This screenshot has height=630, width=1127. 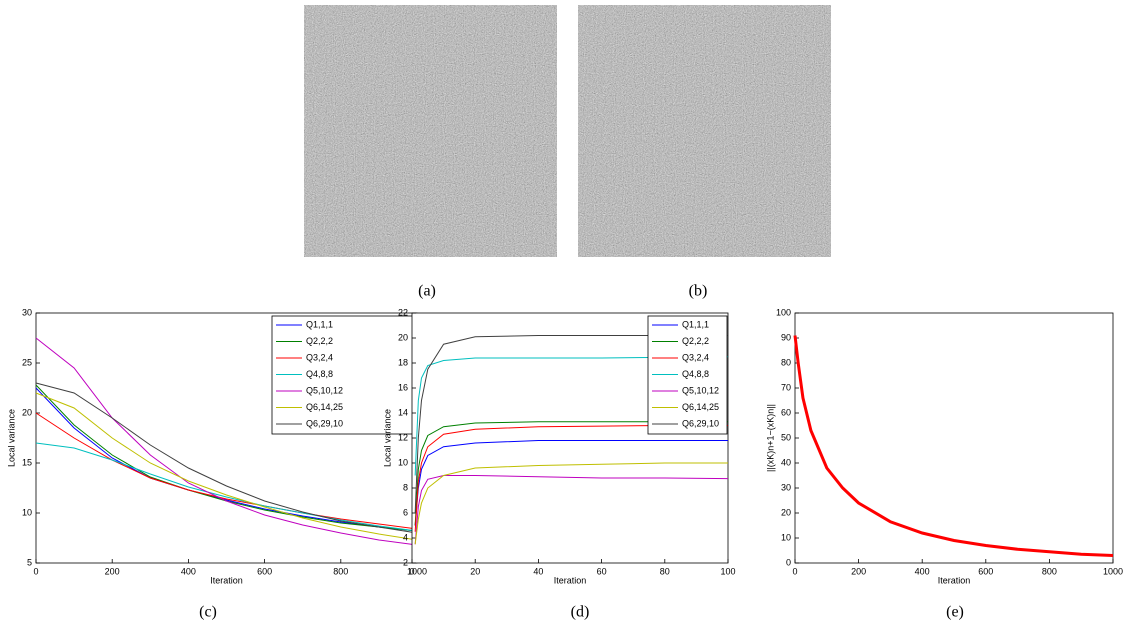 I want to click on caption: (b), so click(x=698, y=291).